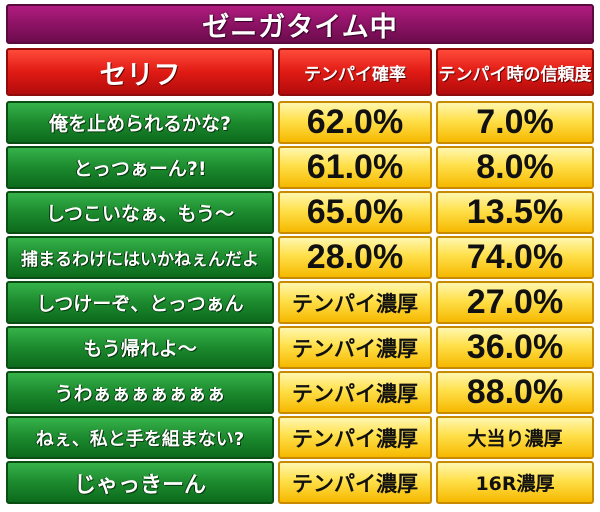 The image size is (600, 512). Describe the element at coordinates (515, 212) in the screenshot. I see `reliability-cell: 13.5%` at that location.